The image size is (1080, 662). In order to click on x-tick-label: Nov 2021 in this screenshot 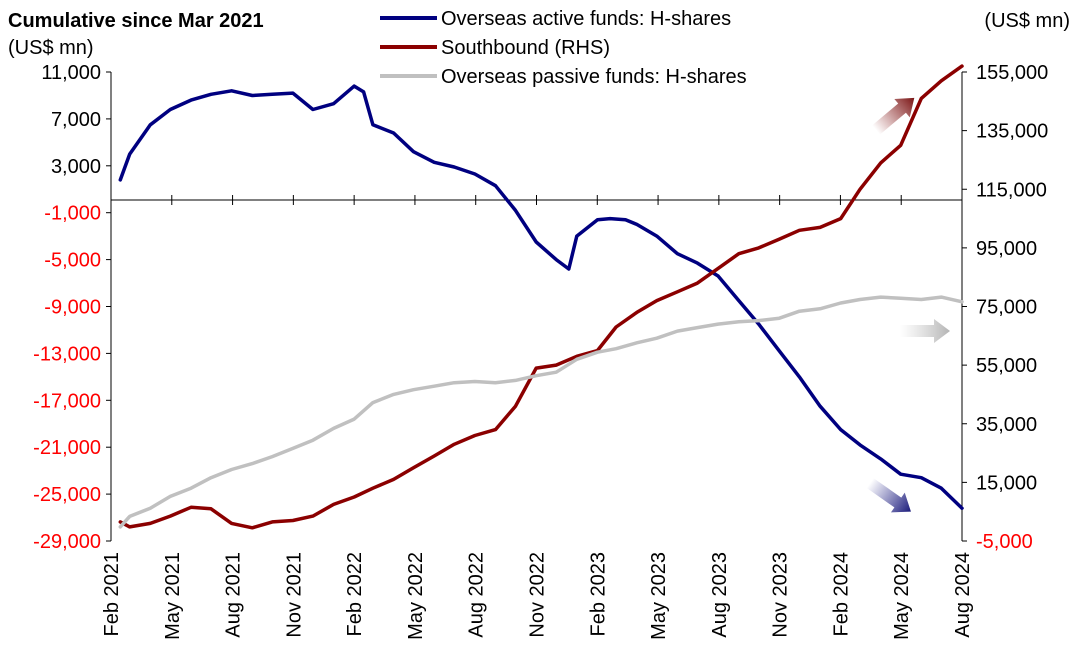, I will do `click(294, 595)`.